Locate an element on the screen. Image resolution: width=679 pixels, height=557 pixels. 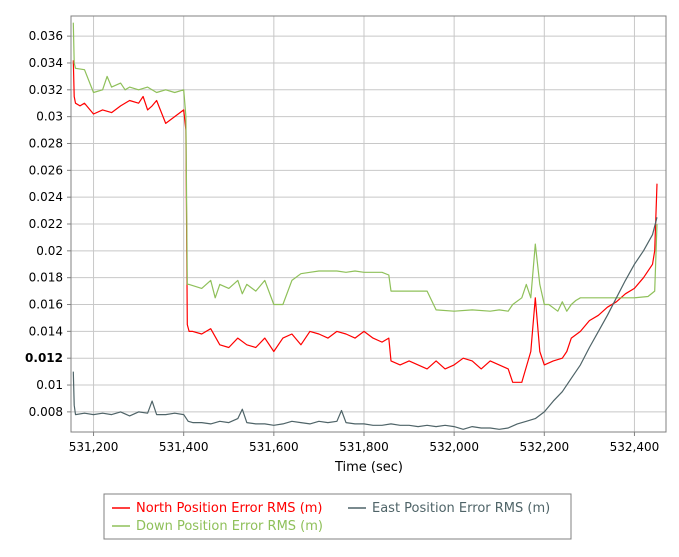
x-tick-label: 532,200 is located at coordinates (544, 447).